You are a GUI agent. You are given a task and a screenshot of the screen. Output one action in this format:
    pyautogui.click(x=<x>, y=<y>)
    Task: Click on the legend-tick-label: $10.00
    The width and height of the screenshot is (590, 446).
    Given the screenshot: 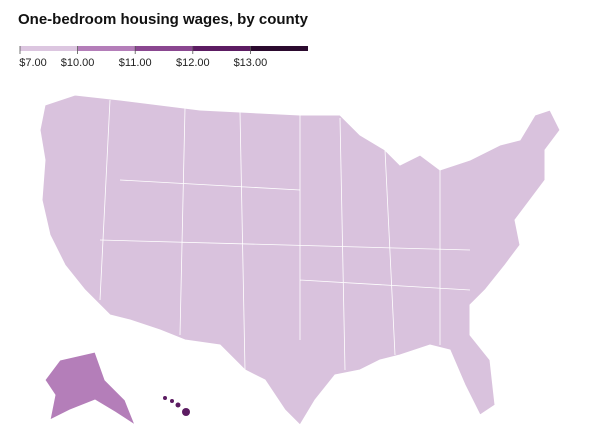 What is the action you would take?
    pyautogui.click(x=78, y=63)
    